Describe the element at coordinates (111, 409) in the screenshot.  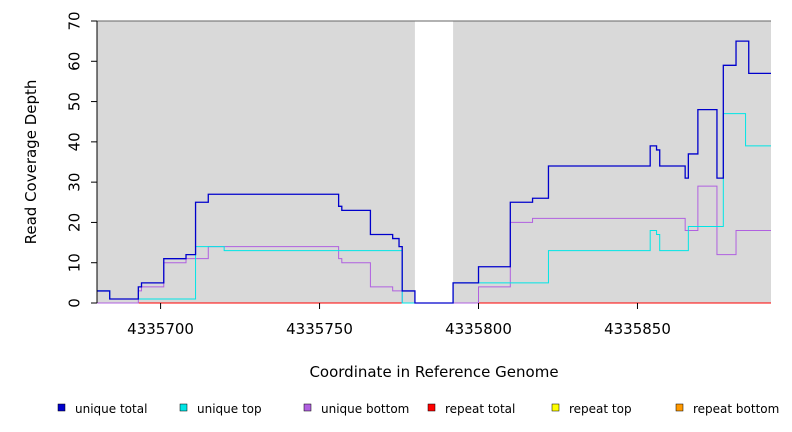
I see `legend-label: unique total` at that location.